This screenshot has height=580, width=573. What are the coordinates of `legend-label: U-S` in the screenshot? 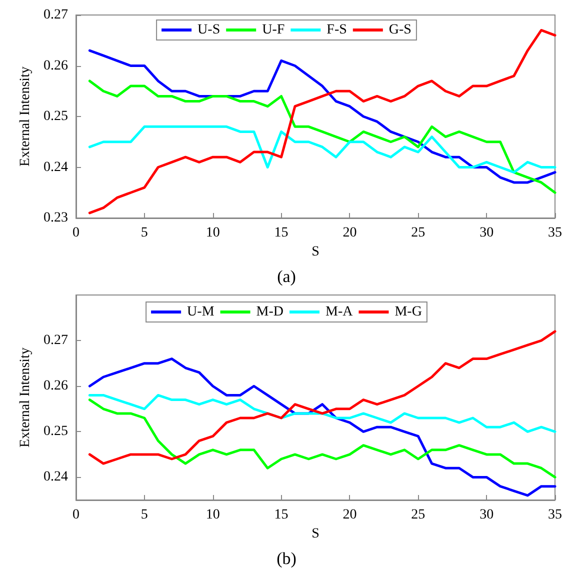 It's located at (209, 30).